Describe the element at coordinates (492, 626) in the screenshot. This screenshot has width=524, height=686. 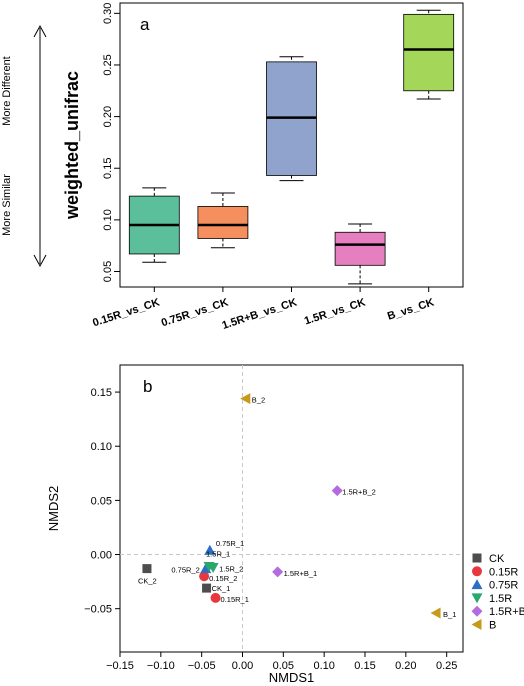
I see `legend-label: B` at that location.